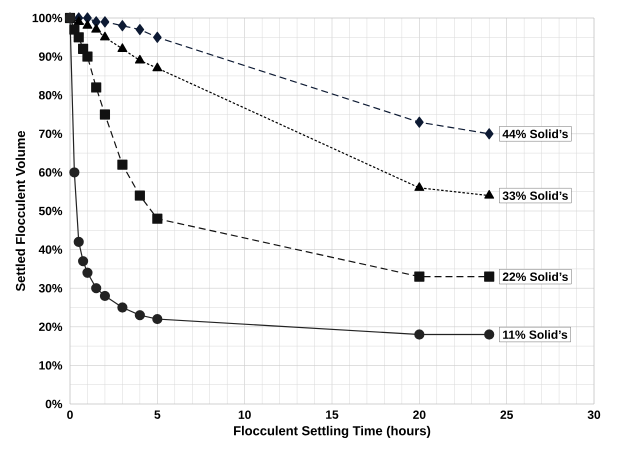  I want to click on x-tick-label: 20, so click(419, 414).